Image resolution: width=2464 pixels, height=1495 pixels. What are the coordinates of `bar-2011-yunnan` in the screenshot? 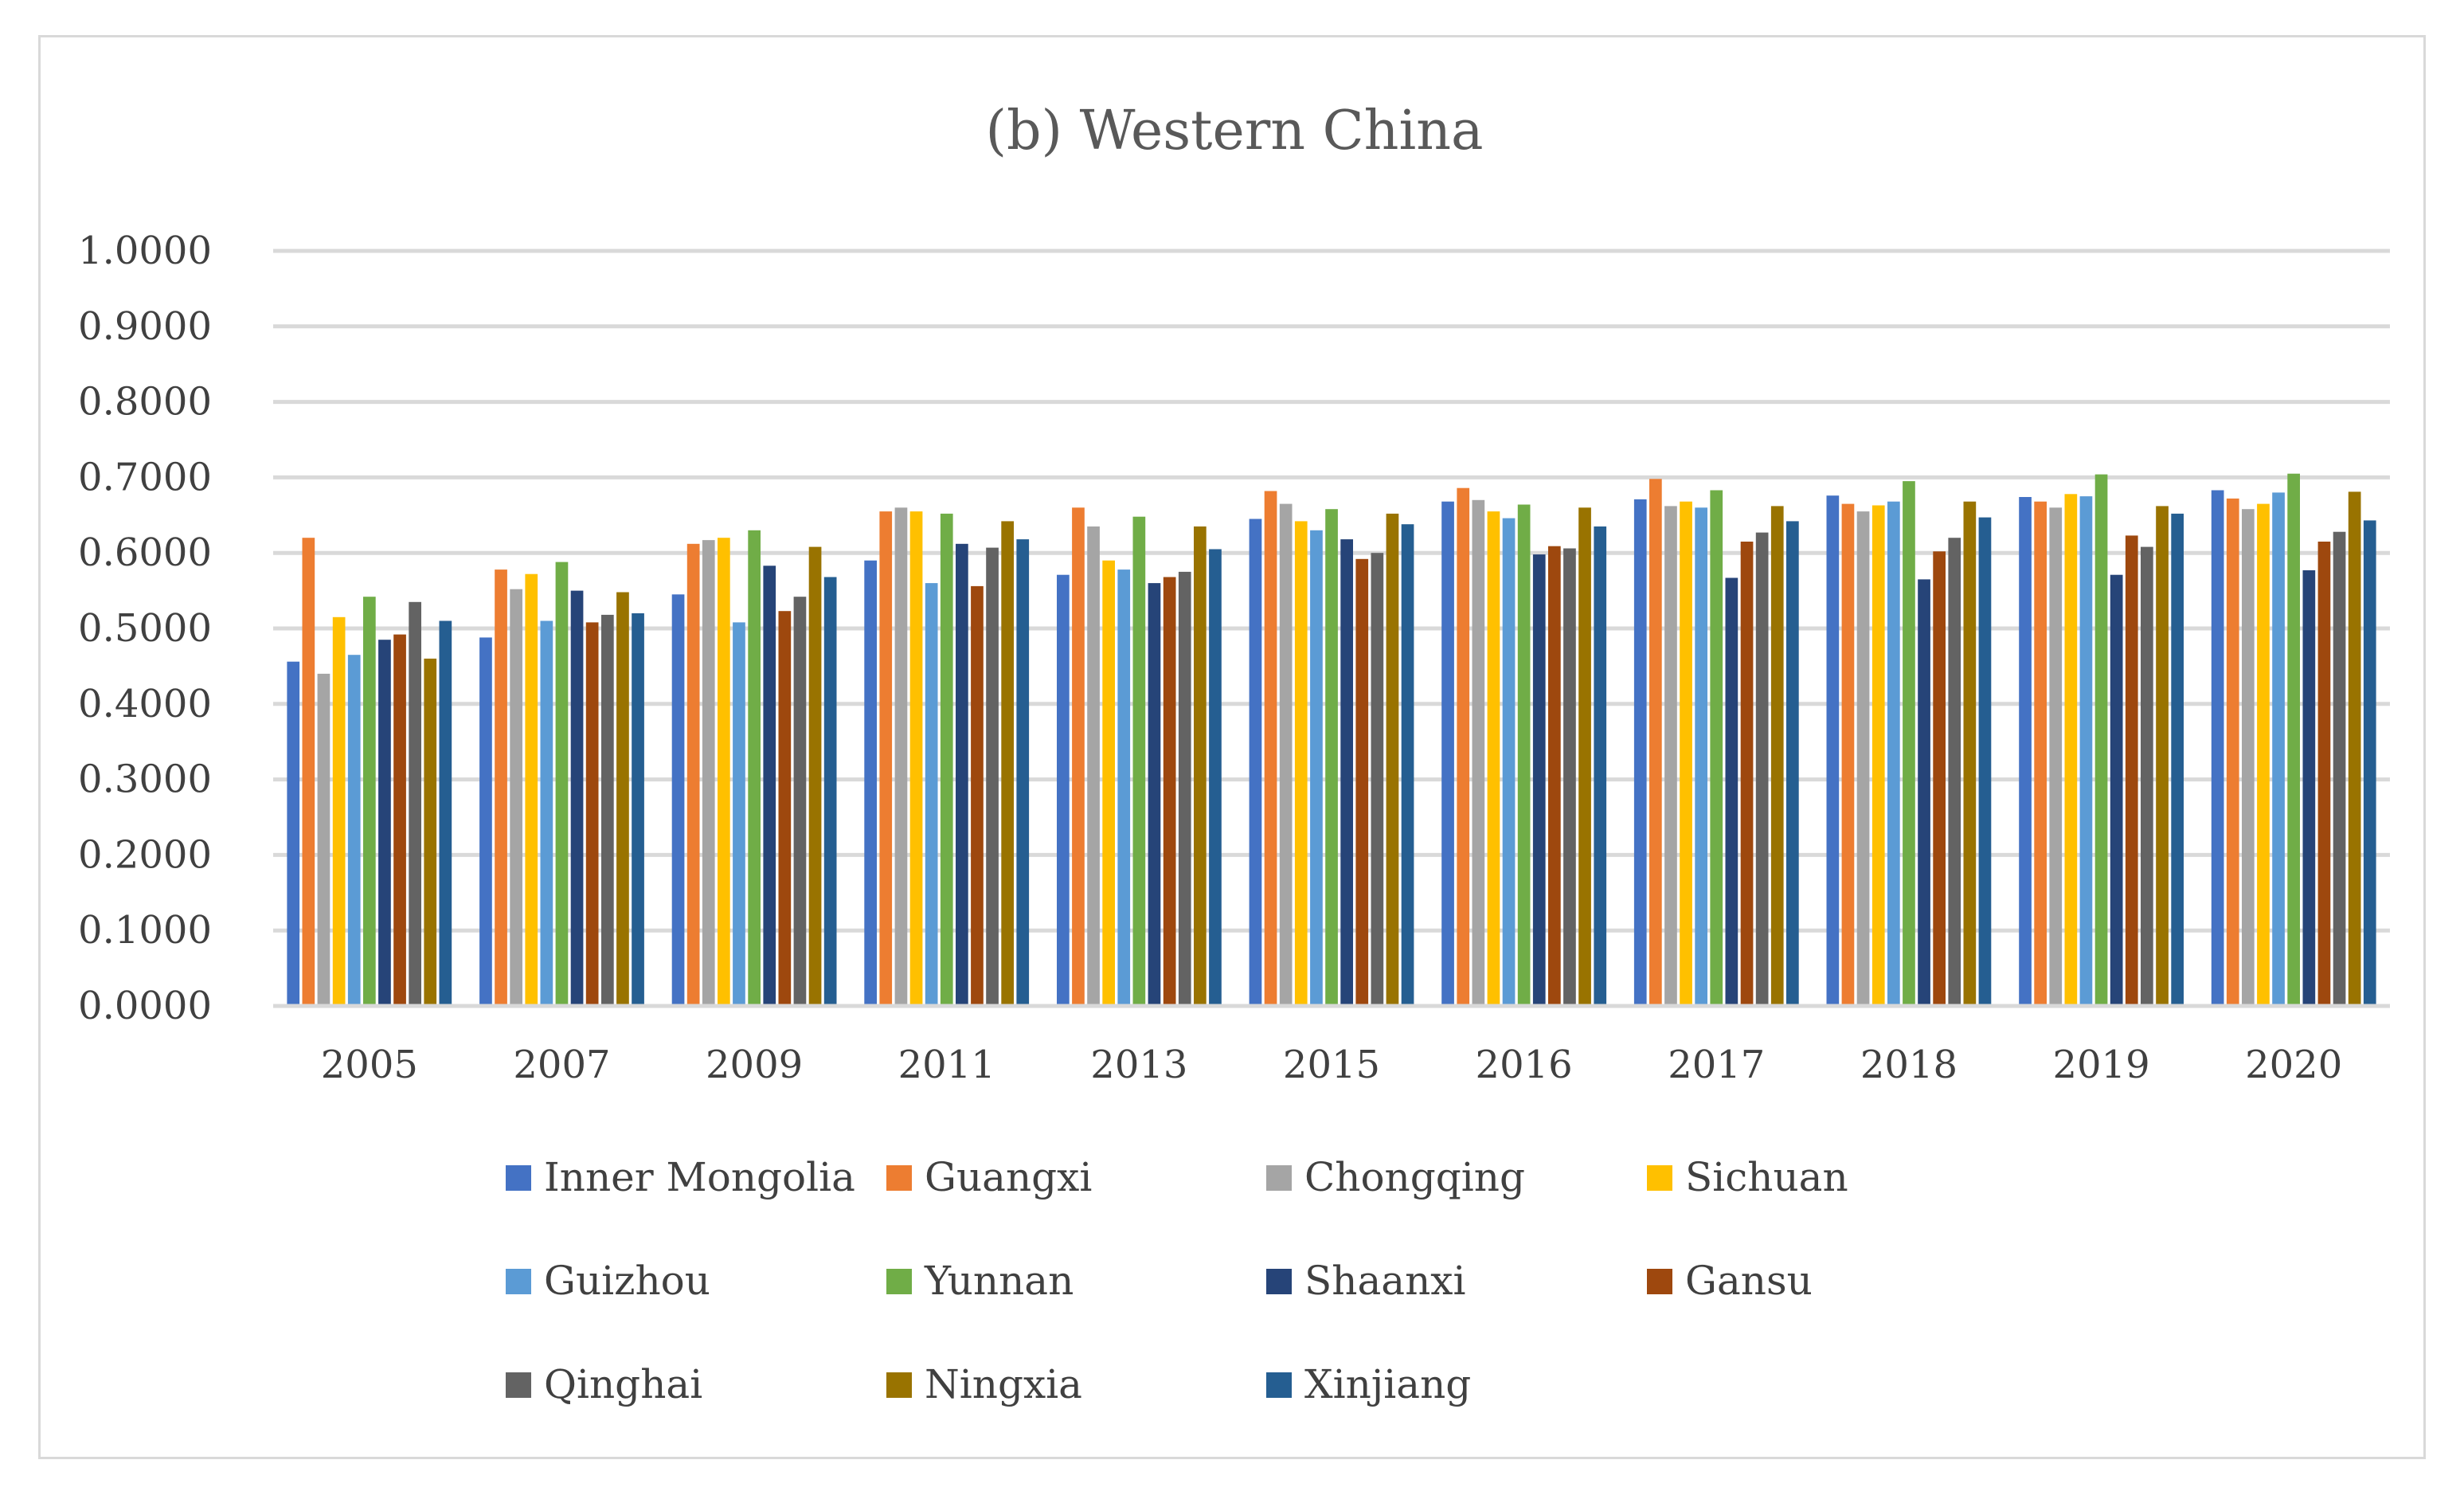 It's located at (946, 760).